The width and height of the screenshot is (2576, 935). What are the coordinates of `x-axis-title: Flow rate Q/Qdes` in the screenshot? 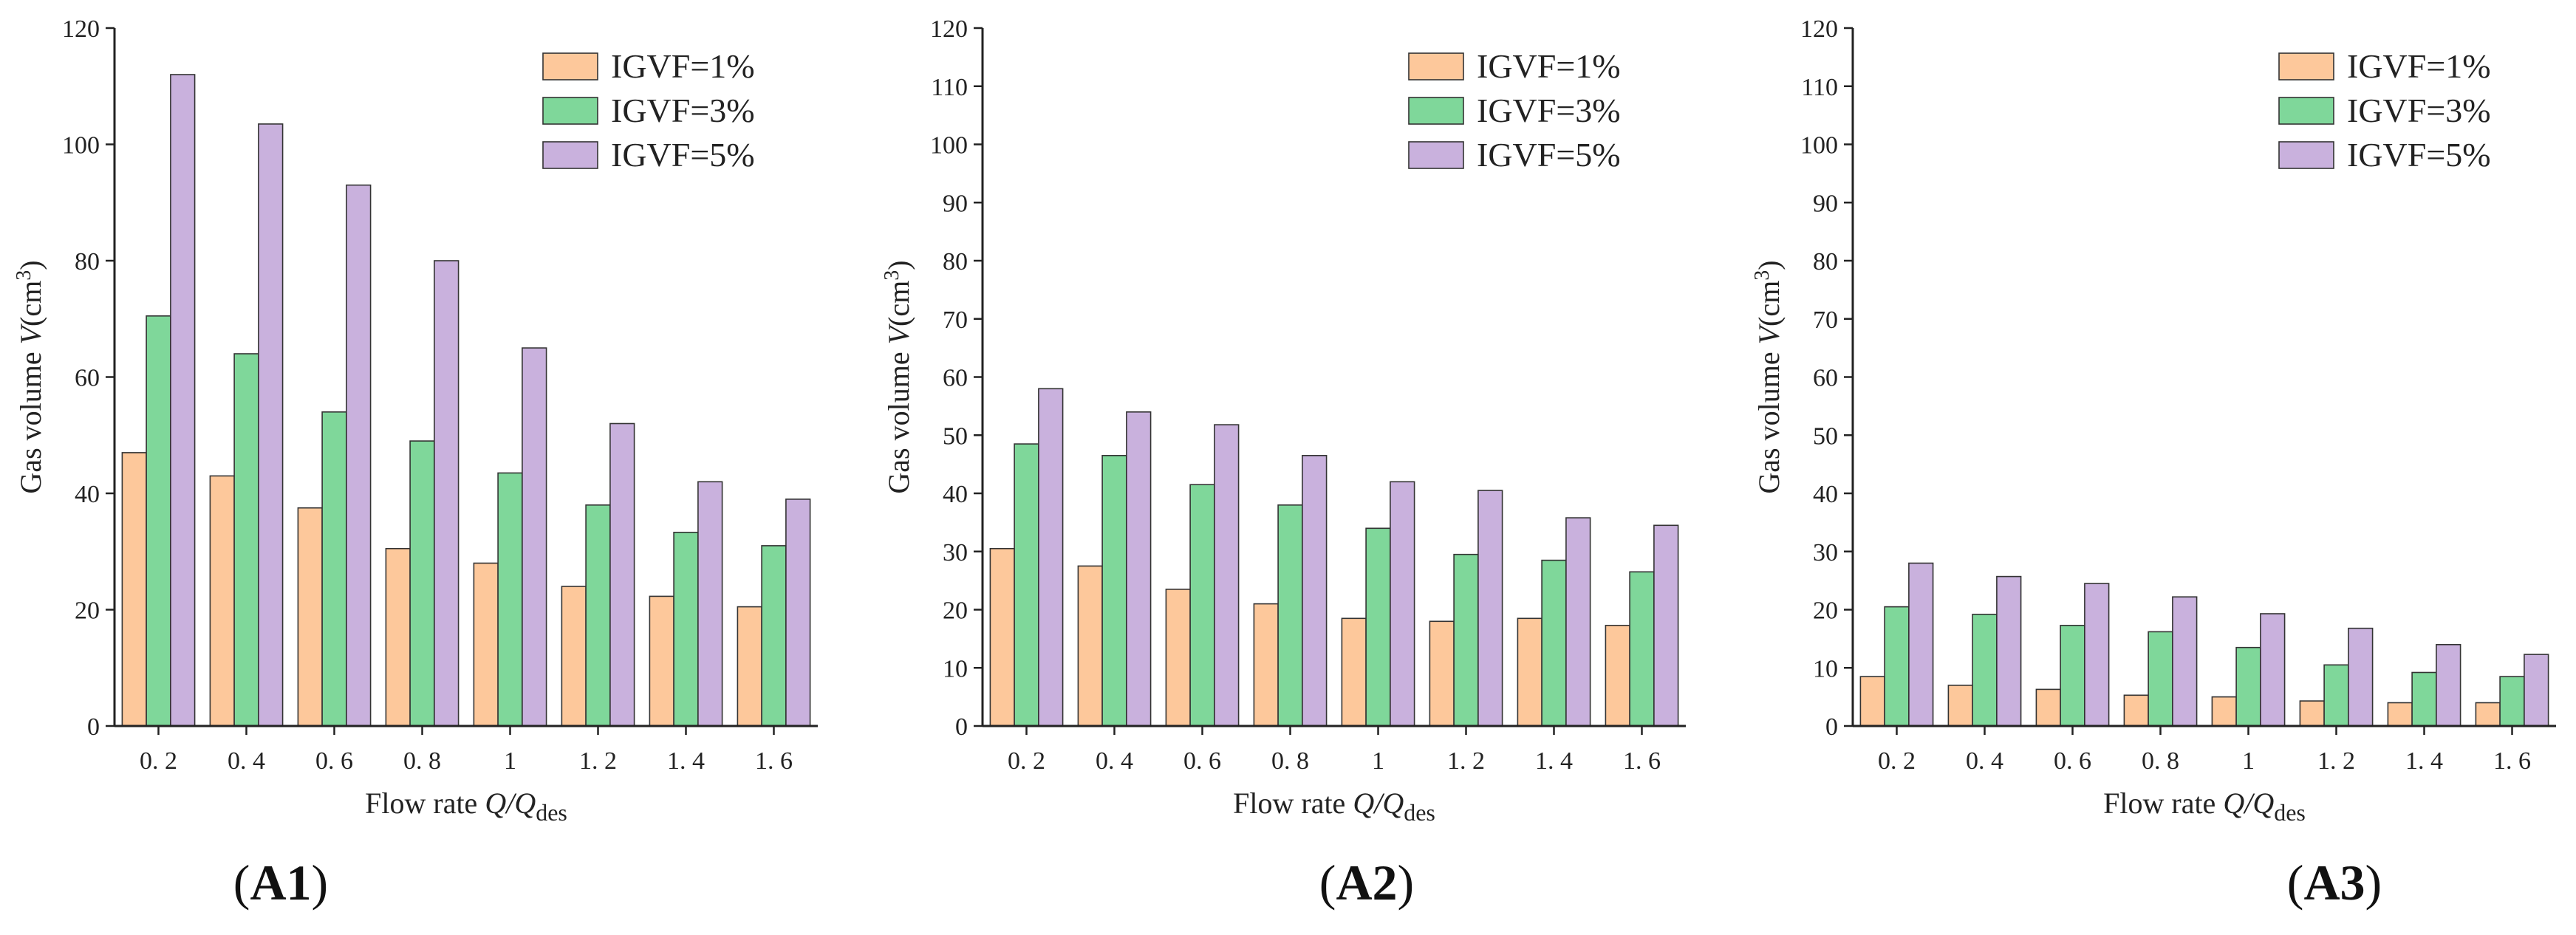 It's located at (466, 806).